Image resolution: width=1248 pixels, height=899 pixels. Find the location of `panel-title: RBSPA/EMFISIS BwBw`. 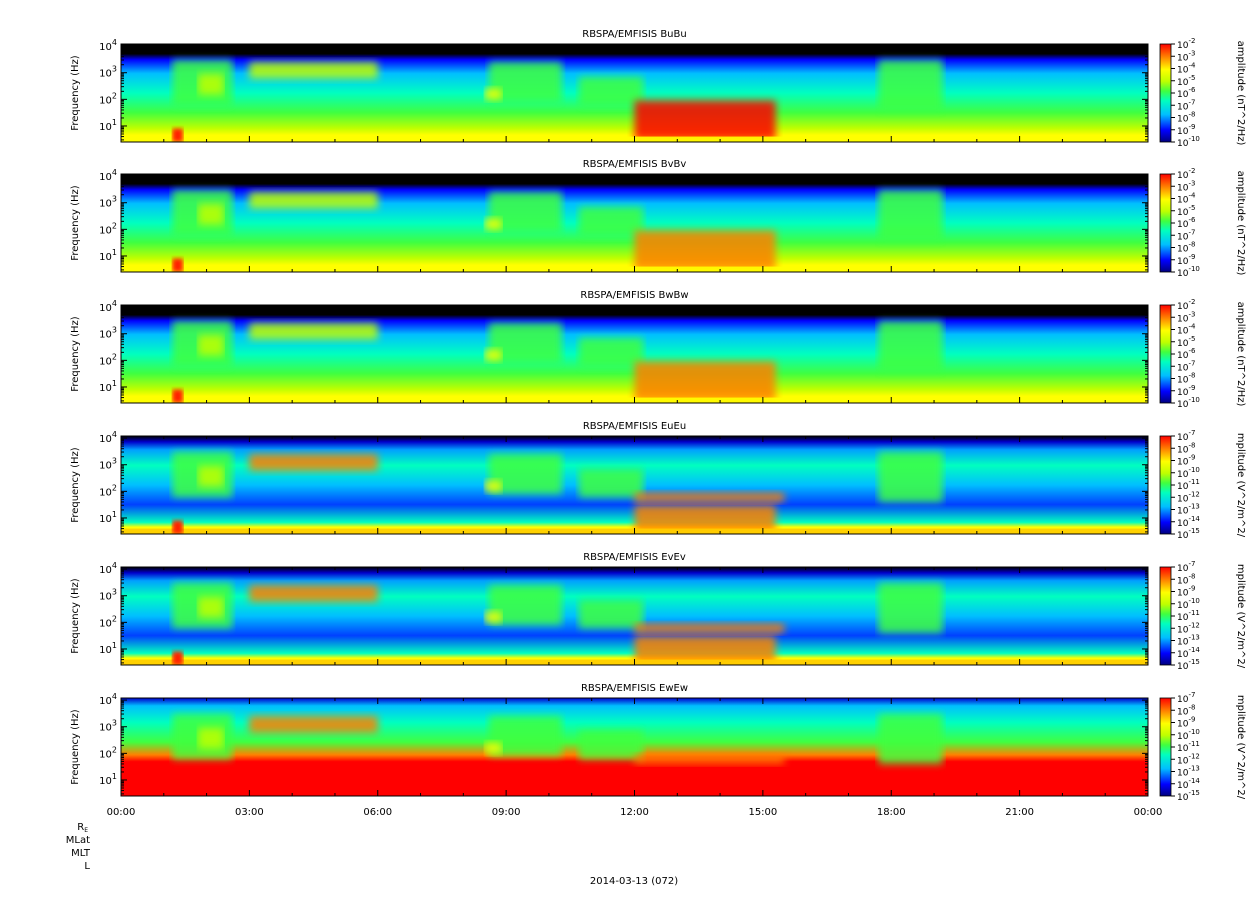

panel-title: RBSPA/EMFISIS BwBw is located at coordinates (634, 295).